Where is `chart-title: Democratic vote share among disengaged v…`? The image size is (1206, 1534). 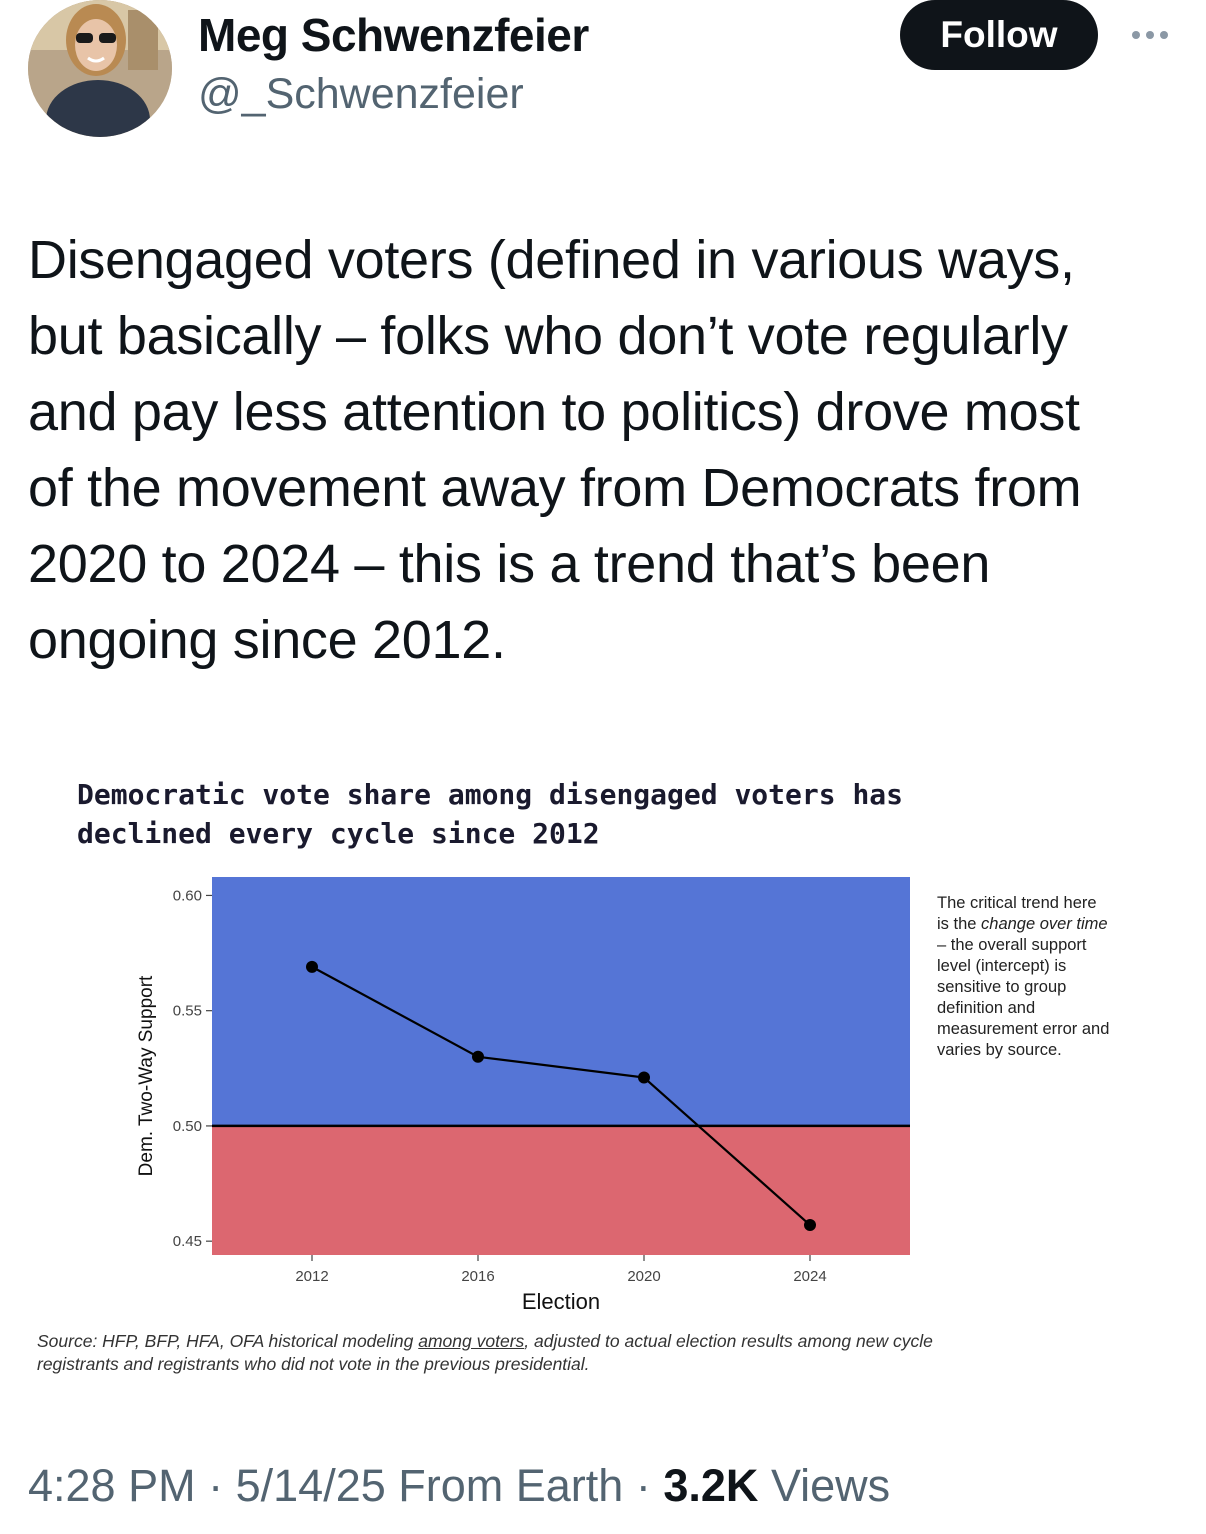
chart-title: Democratic vote share among disengaged v… is located at coordinates (577, 814).